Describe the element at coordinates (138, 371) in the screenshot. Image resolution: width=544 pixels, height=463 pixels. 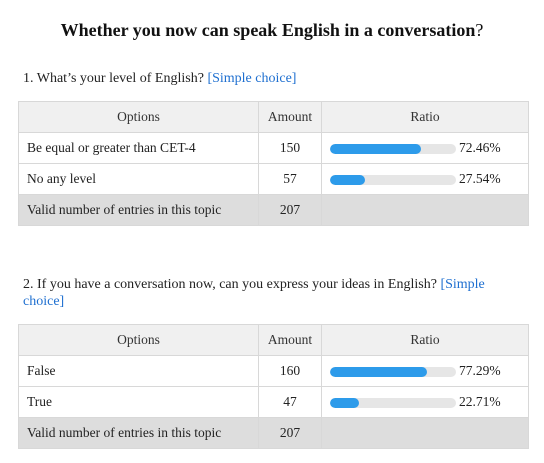
I see `option-label: False` at that location.